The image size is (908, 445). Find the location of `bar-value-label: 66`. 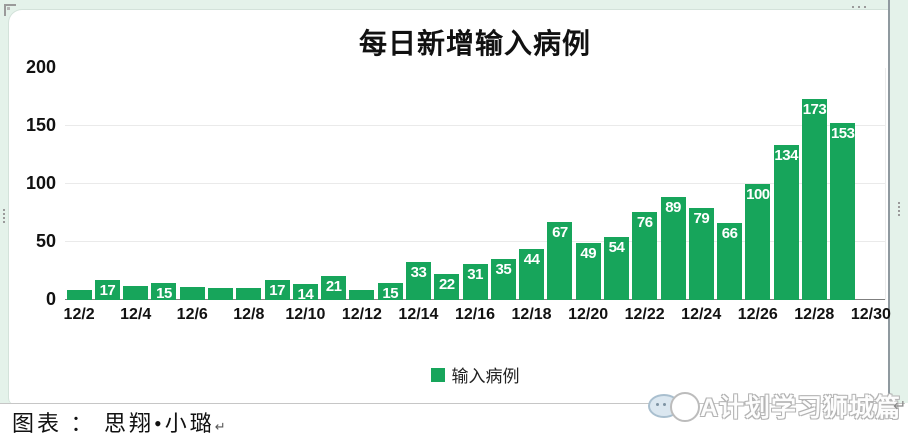

bar-value-label: 66 is located at coordinates (729, 234).